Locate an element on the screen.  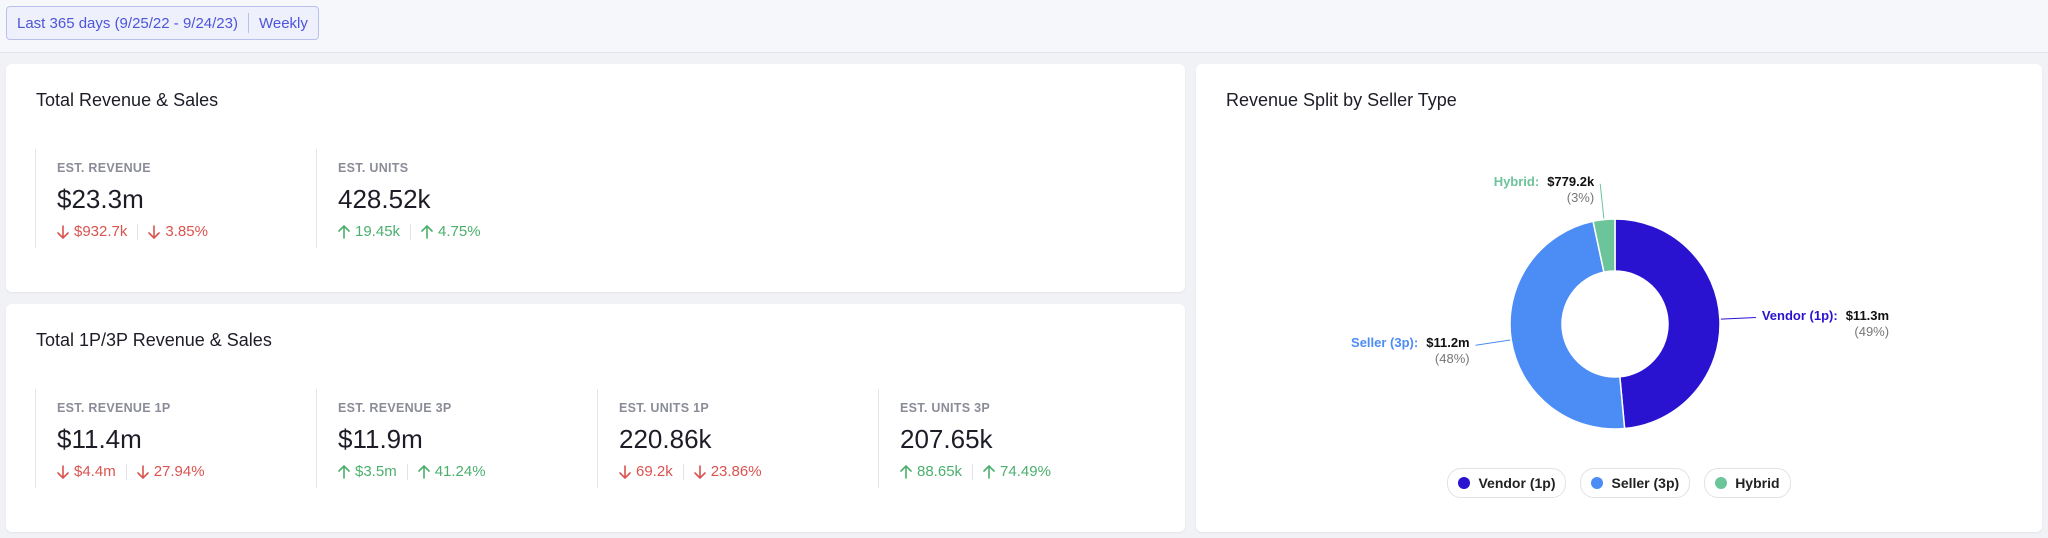
change: $4.4m is located at coordinates (86, 471).